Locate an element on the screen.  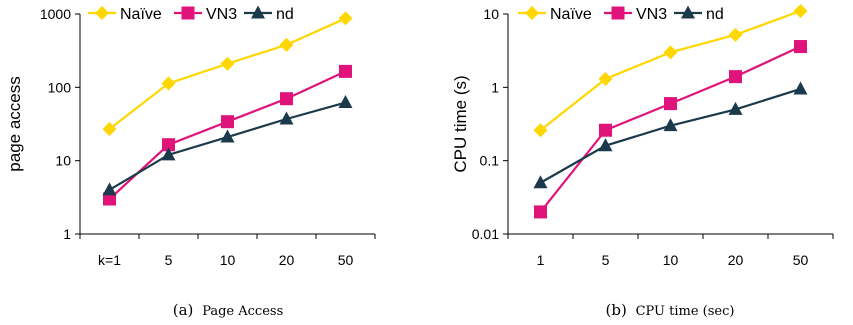
caption-label: (b) is located at coordinates (619, 310).